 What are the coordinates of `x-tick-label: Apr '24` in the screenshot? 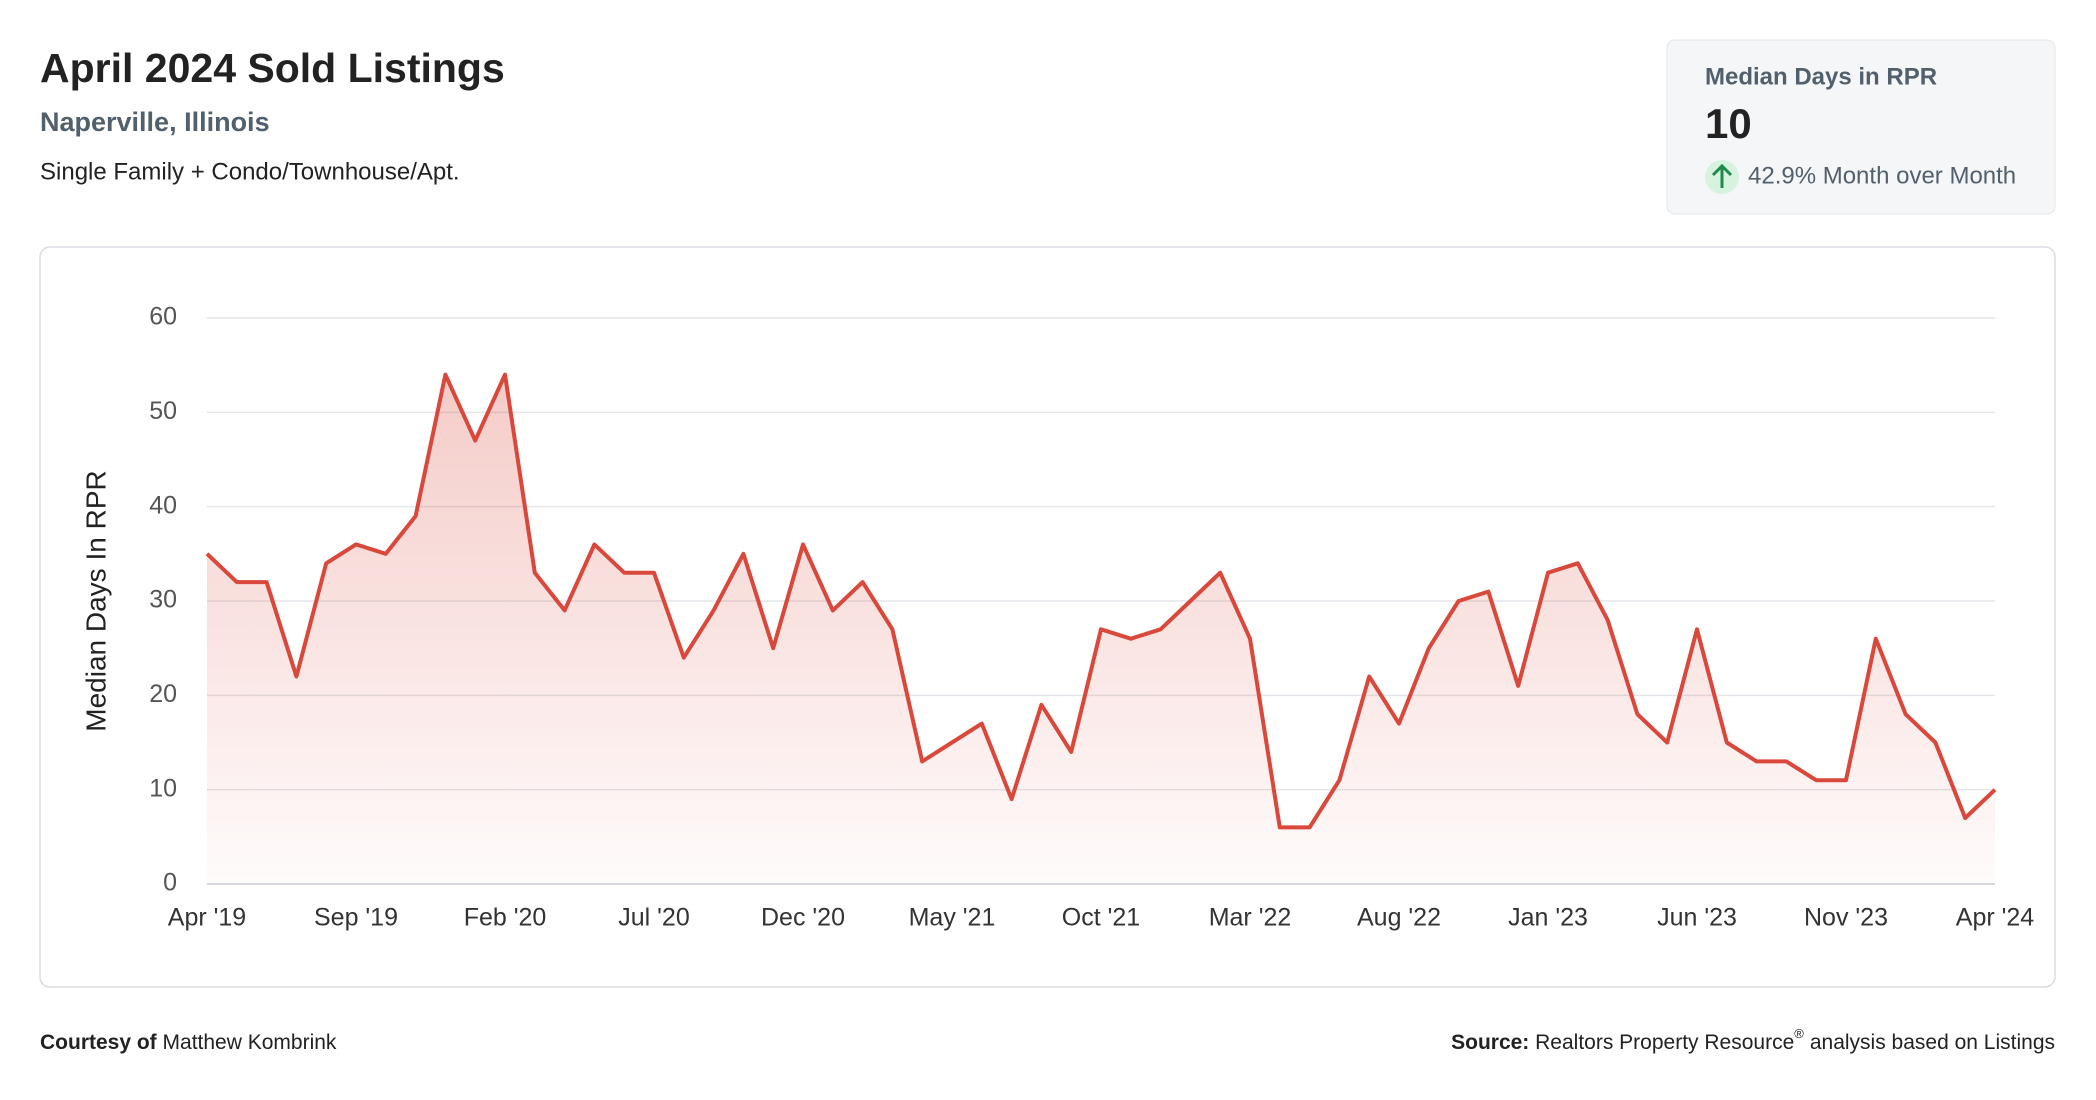 It's located at (1995, 918).